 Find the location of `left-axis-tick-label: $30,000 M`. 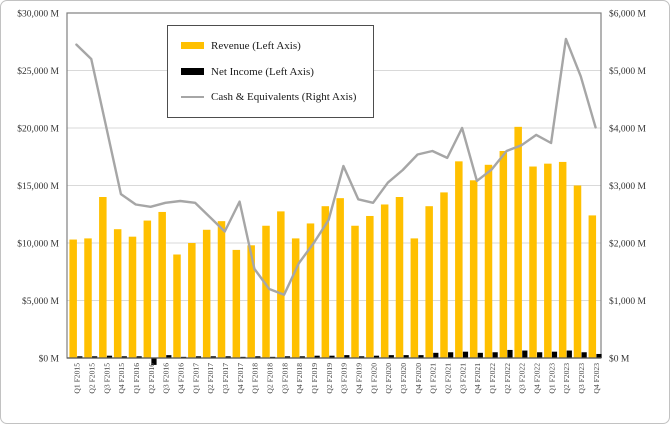

left-axis-tick-label: $30,000 M is located at coordinates (38, 14).